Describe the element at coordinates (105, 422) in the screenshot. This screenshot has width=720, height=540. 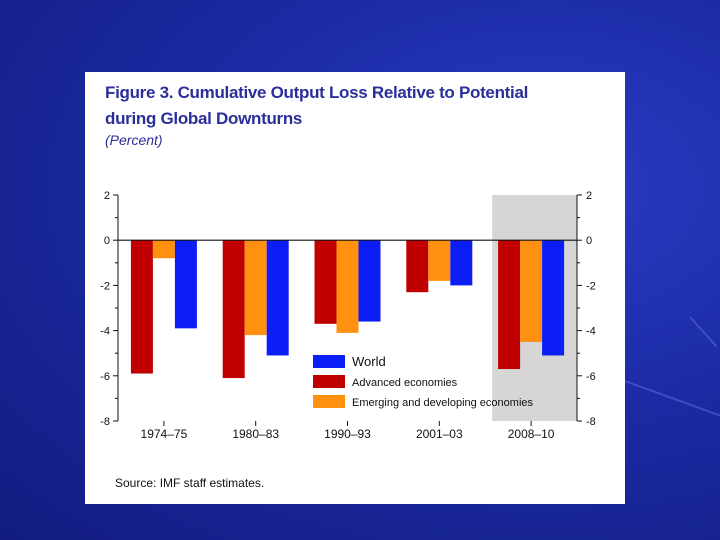
I see `ytick-label-left: -8` at that location.